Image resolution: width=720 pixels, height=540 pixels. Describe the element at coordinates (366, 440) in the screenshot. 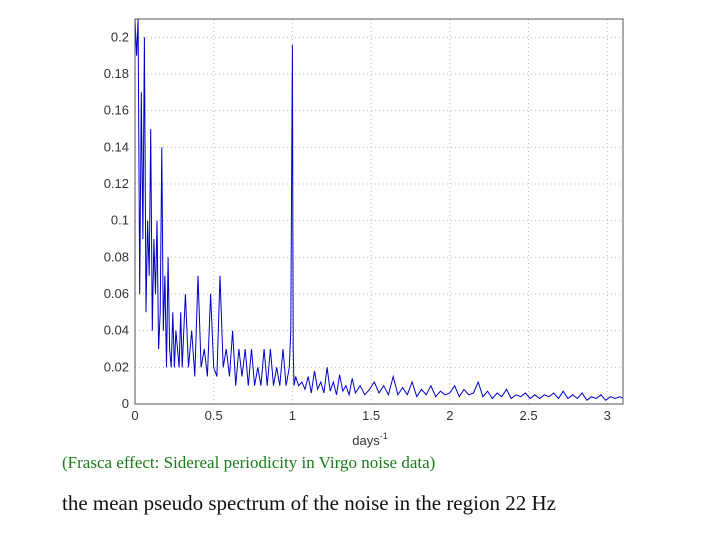

I see `x-axis-label-text: days` at that location.